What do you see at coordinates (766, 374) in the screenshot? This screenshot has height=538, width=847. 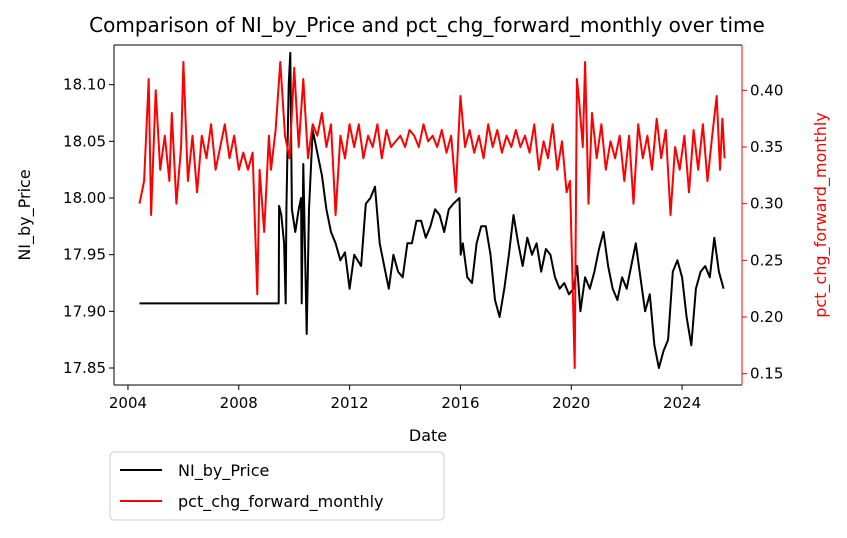 I see `y-tick-label-right: 0.15` at bounding box center [766, 374].